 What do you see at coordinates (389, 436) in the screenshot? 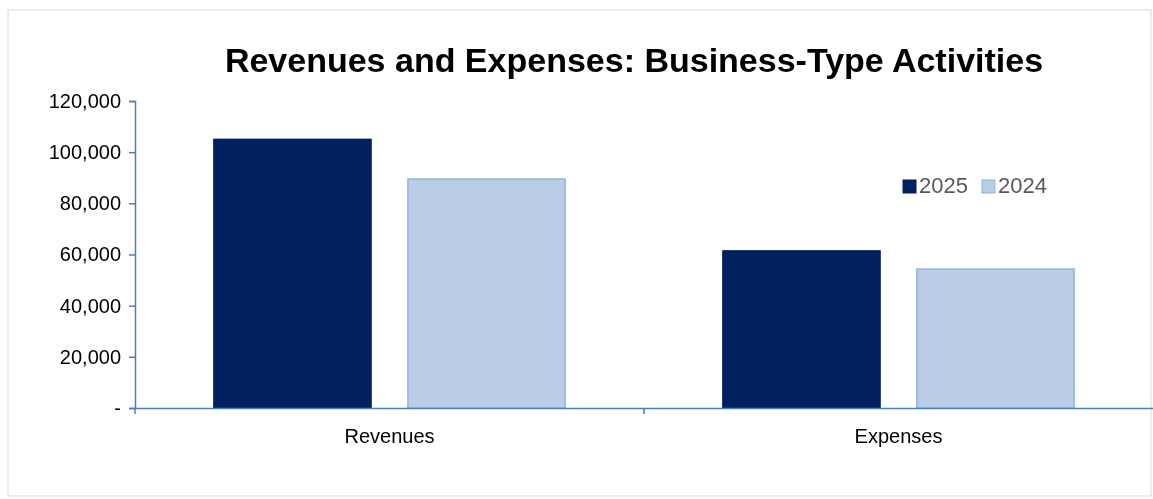
I see `x-tick-label: Revenues` at bounding box center [389, 436].